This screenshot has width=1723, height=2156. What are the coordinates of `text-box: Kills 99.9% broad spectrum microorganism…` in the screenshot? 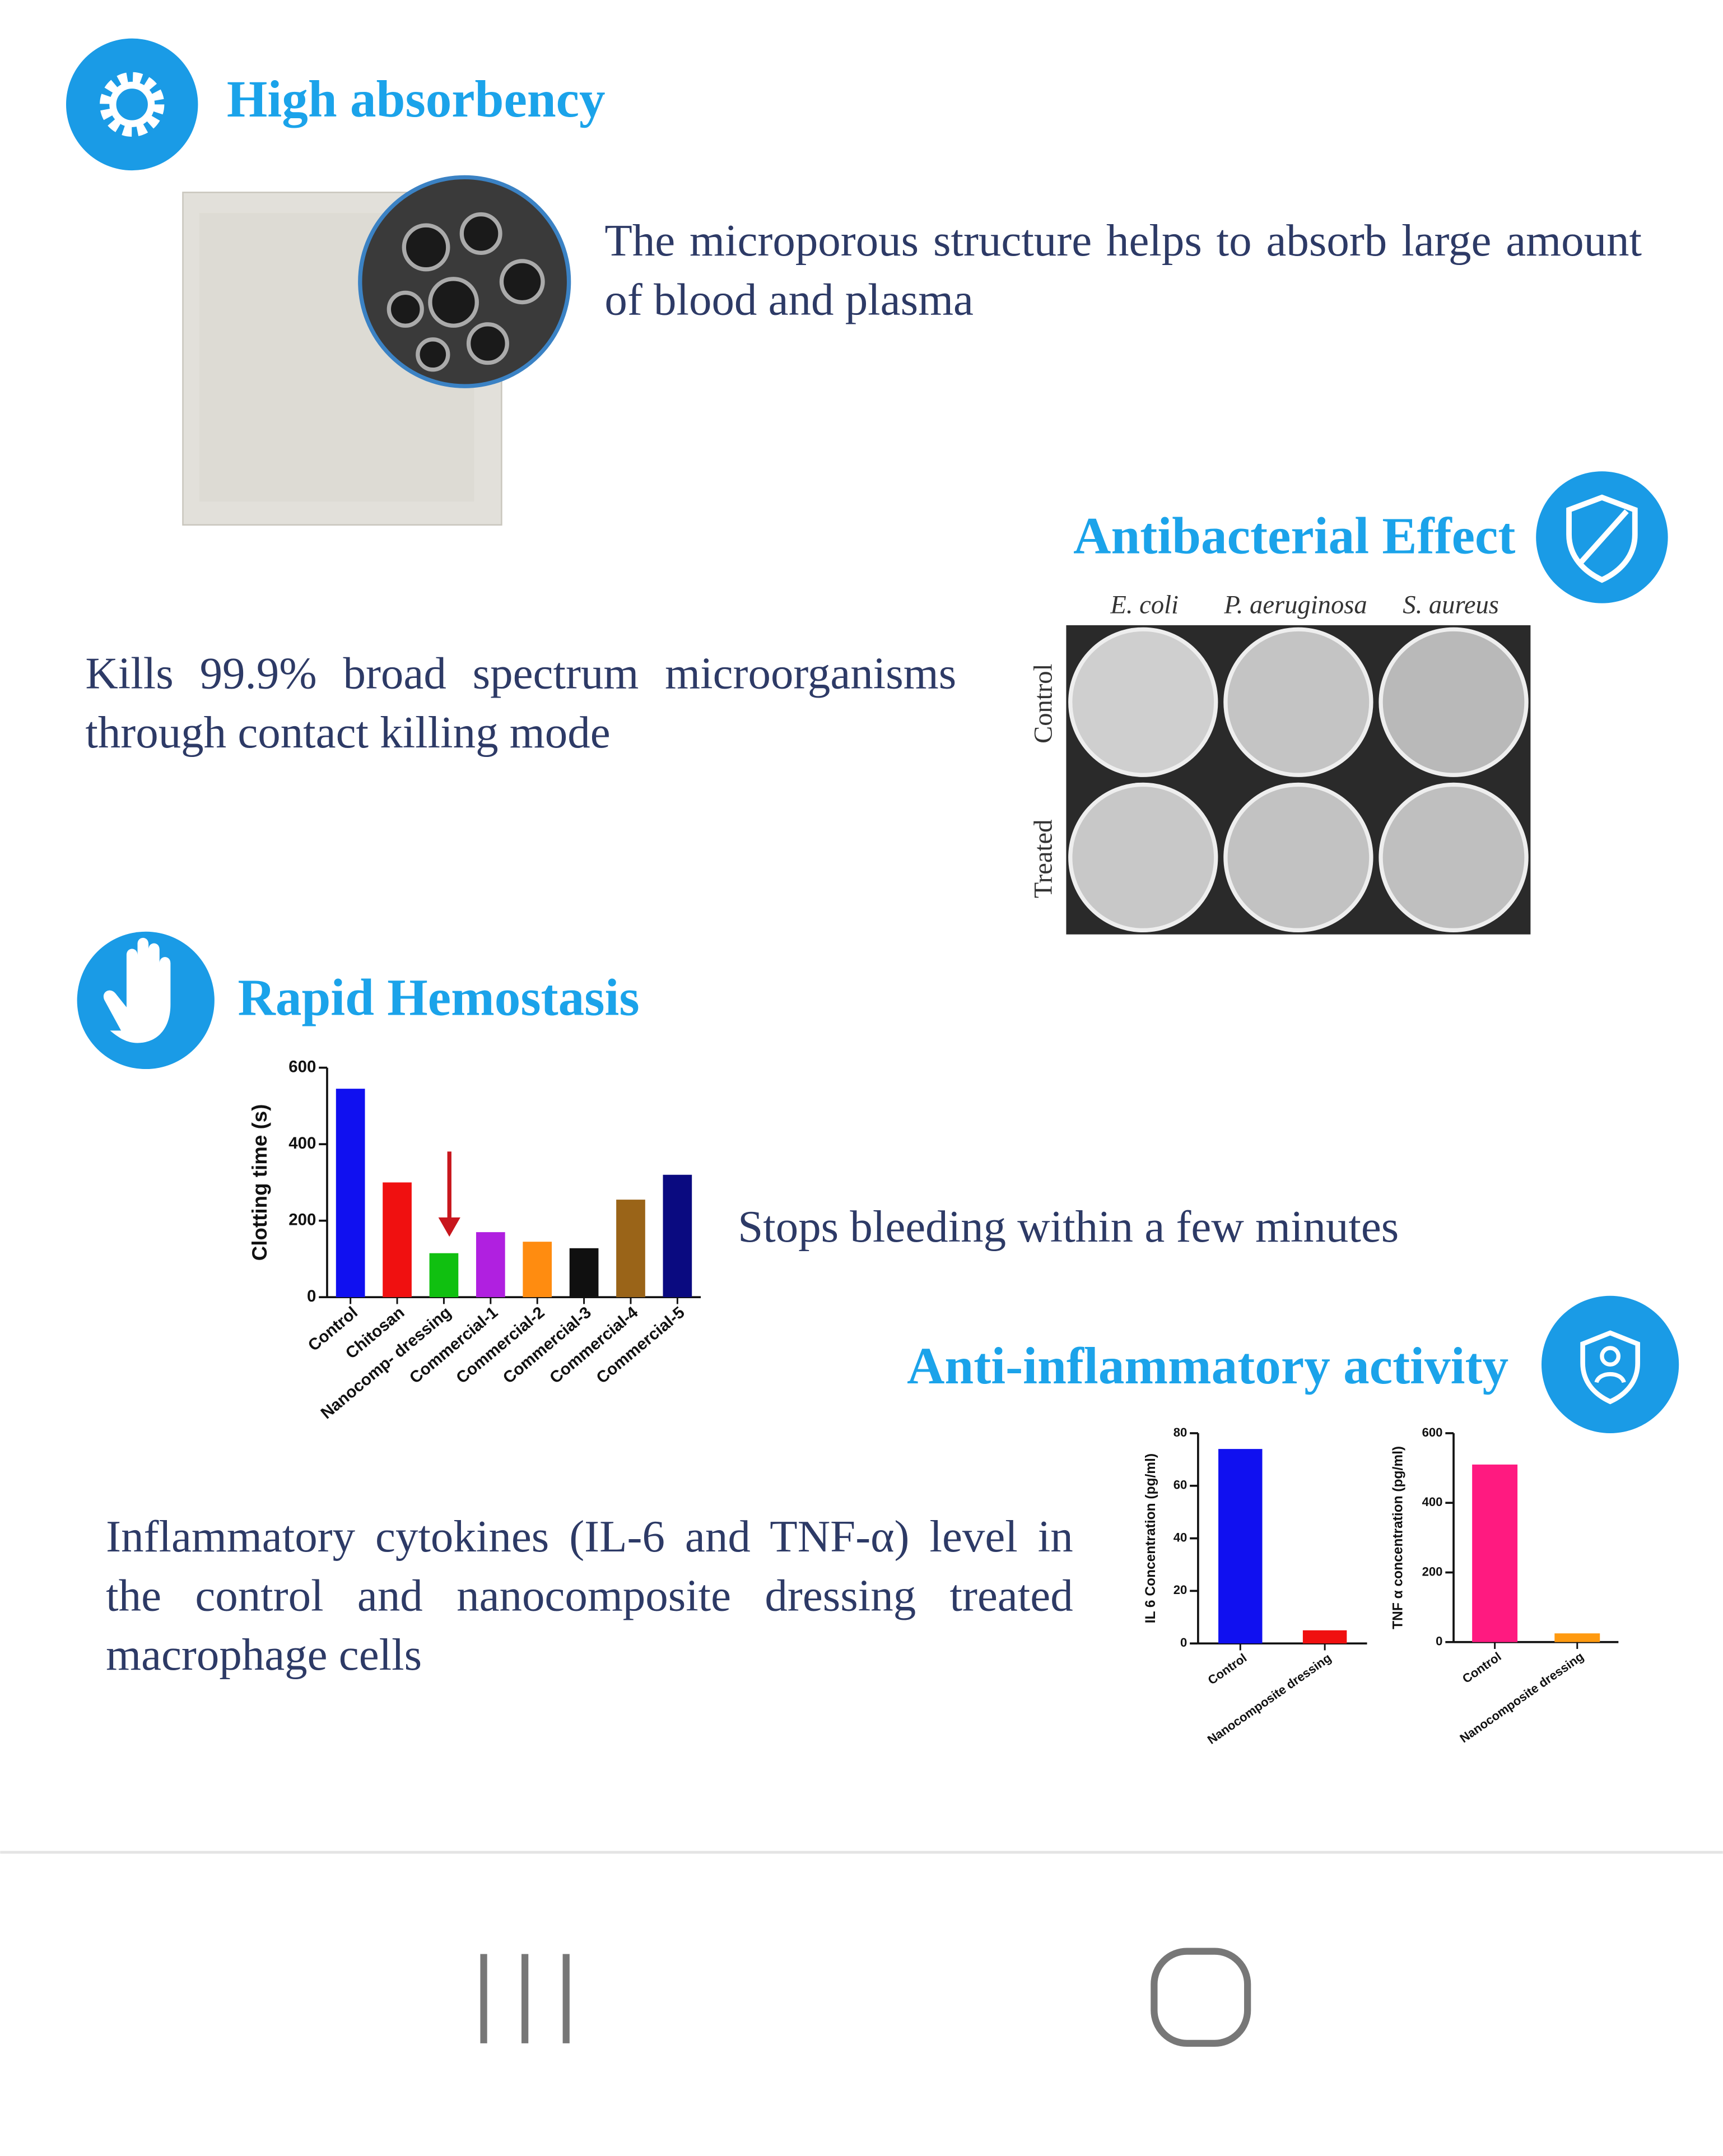 It's located at (521, 704).